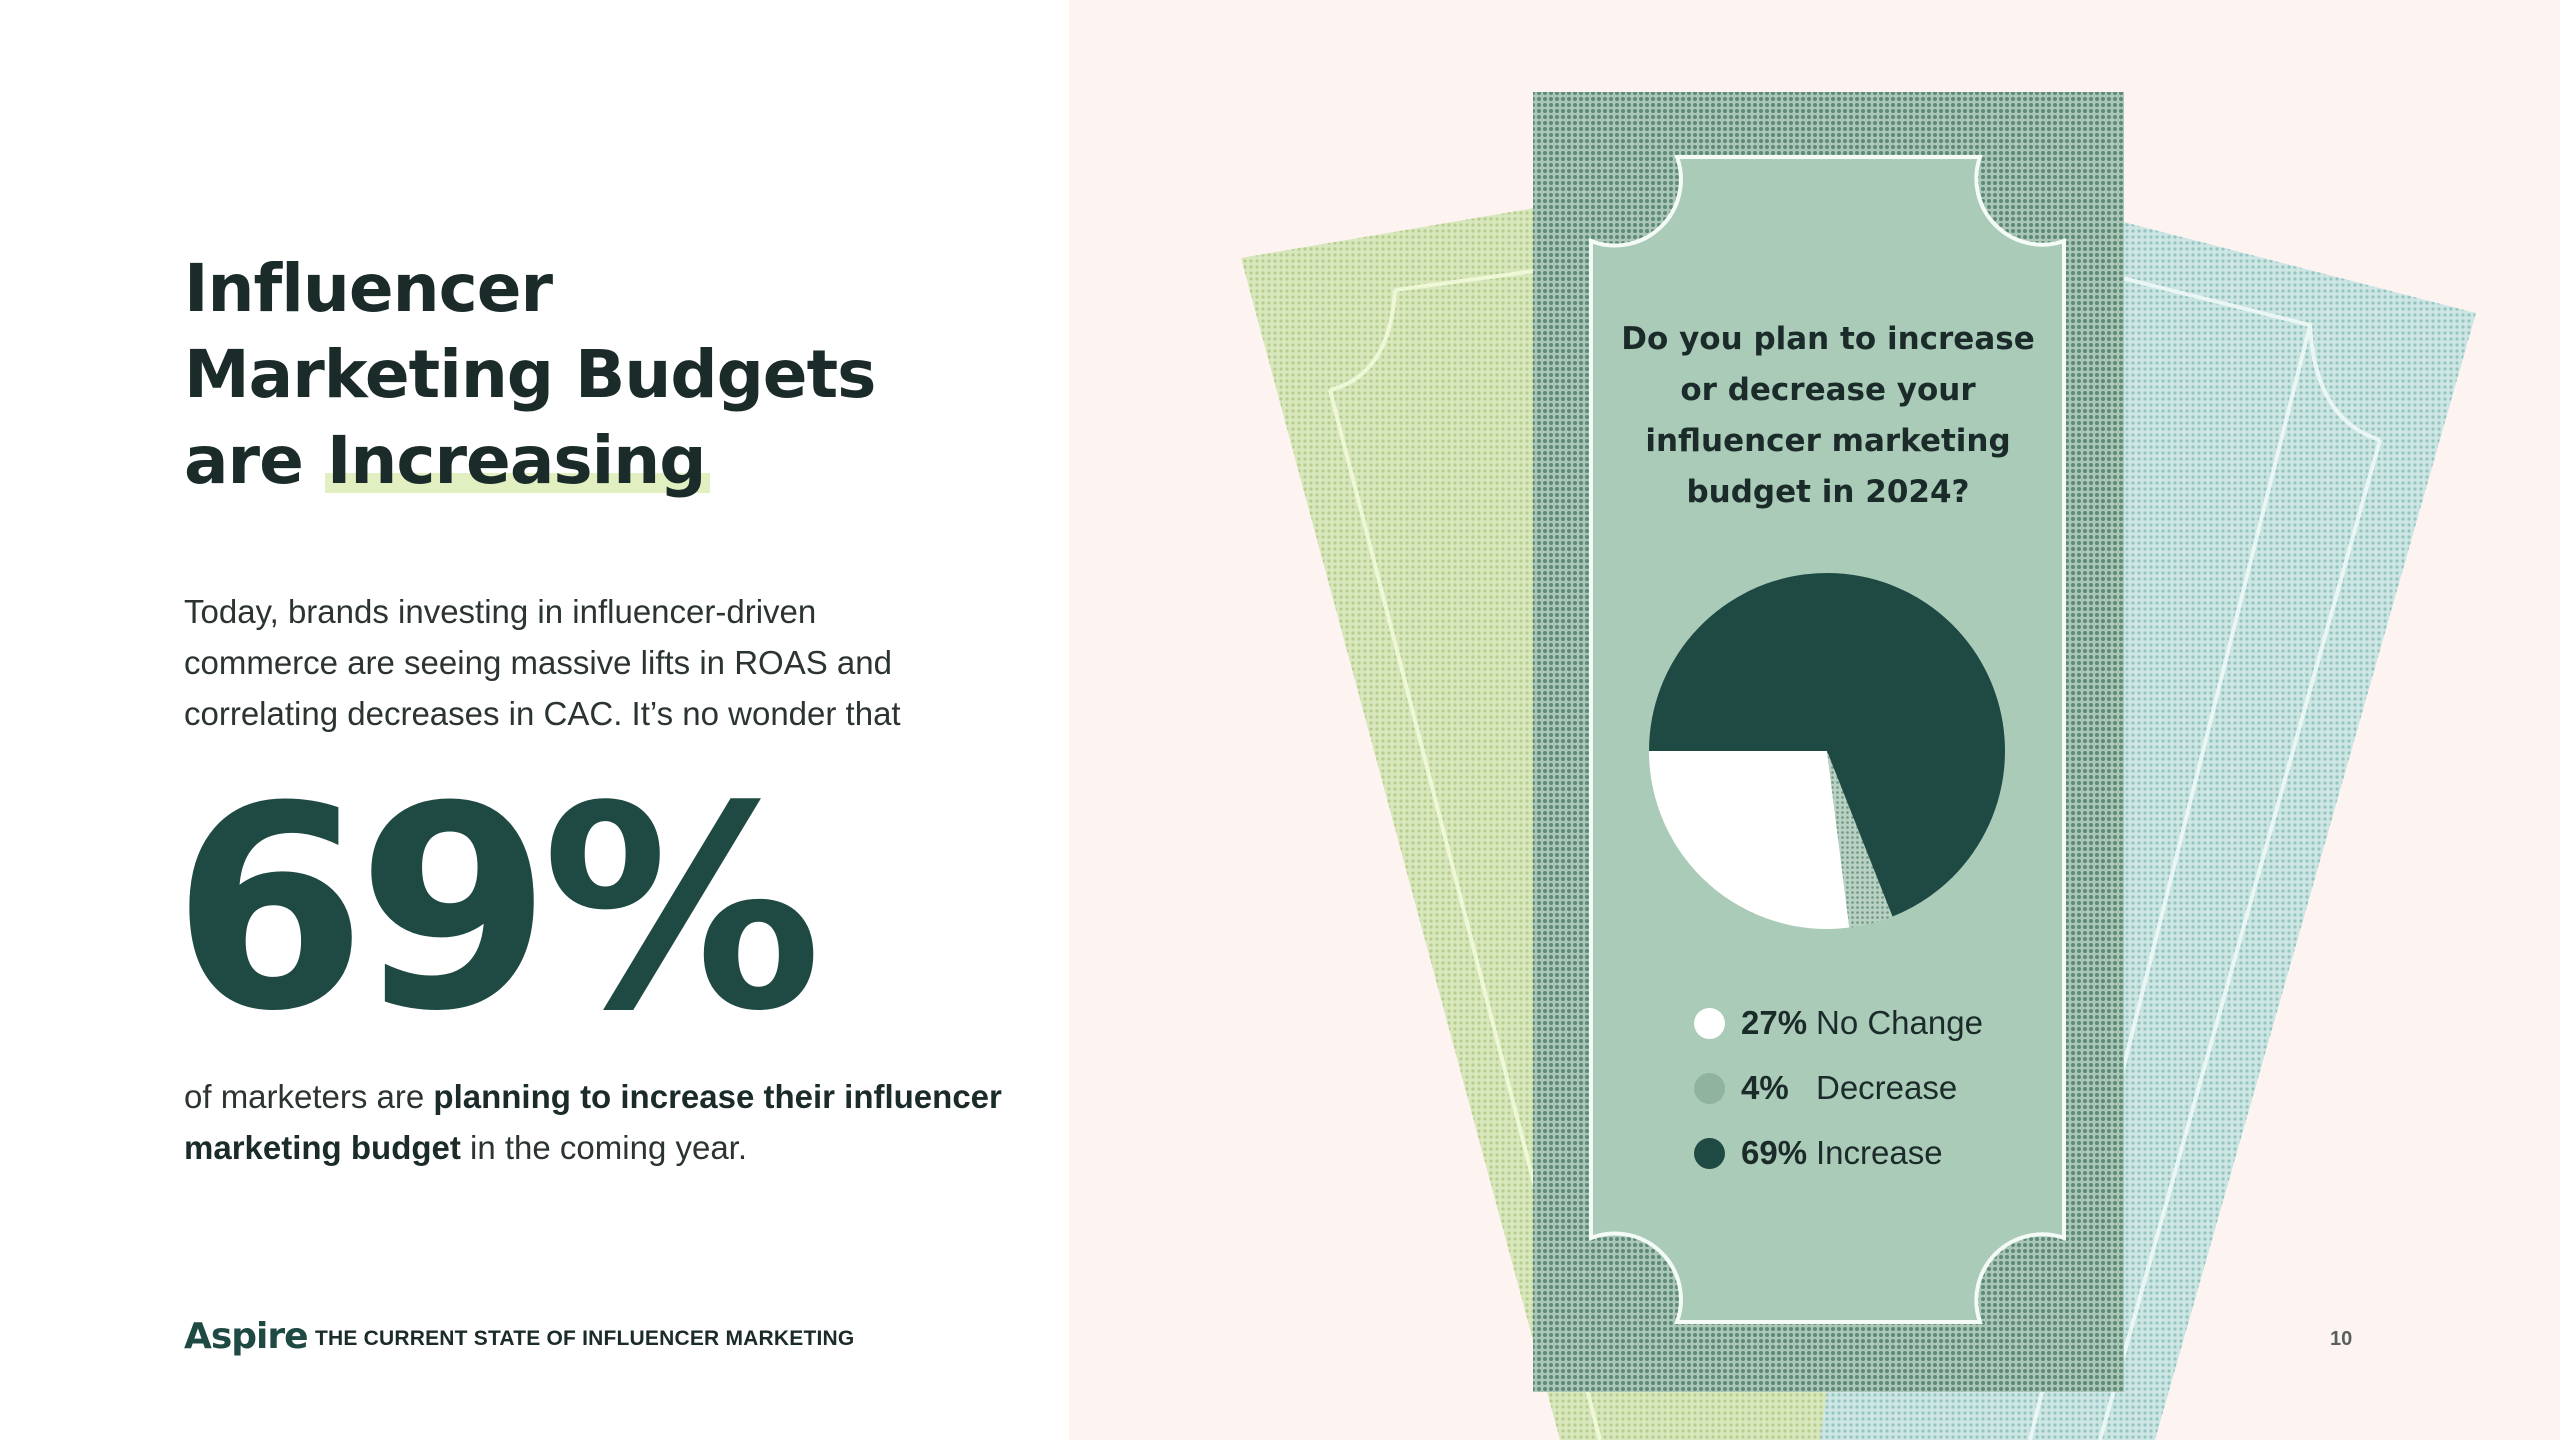 The width and height of the screenshot is (2560, 1440). I want to click on legend-value-increase: 69%, so click(1774, 1152).